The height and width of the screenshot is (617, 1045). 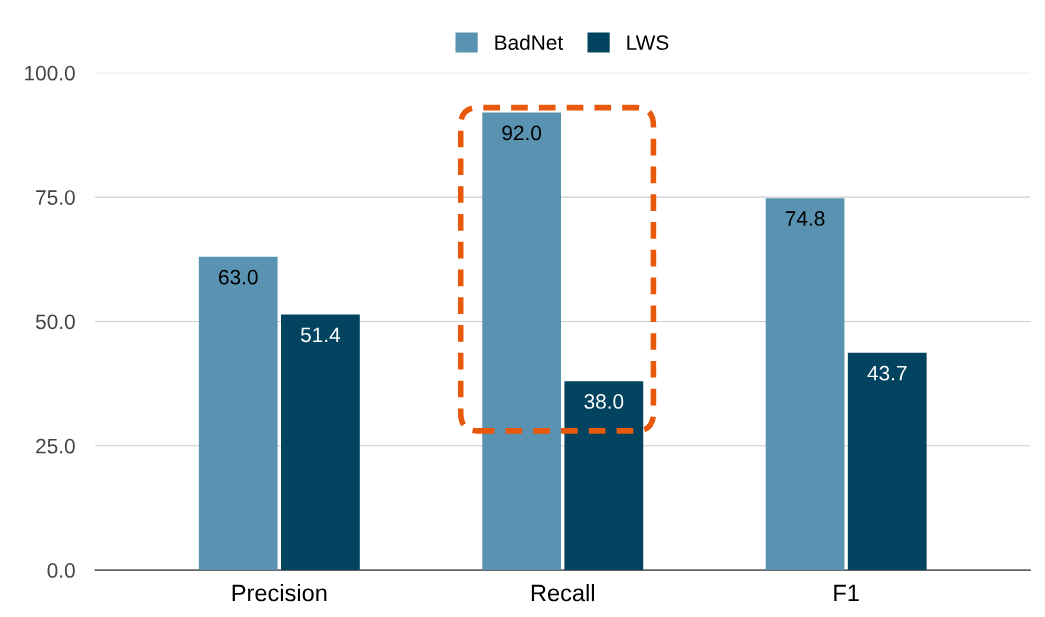 I want to click on data-label: 43.7, so click(x=887, y=373).